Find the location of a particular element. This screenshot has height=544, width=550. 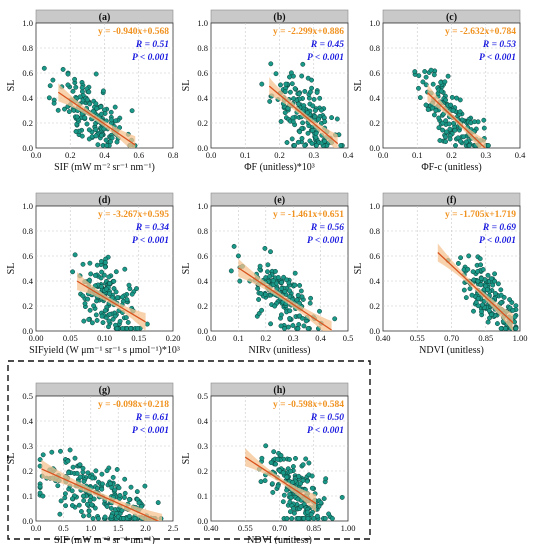

r-value: R = 0.50 is located at coordinates (327, 418).